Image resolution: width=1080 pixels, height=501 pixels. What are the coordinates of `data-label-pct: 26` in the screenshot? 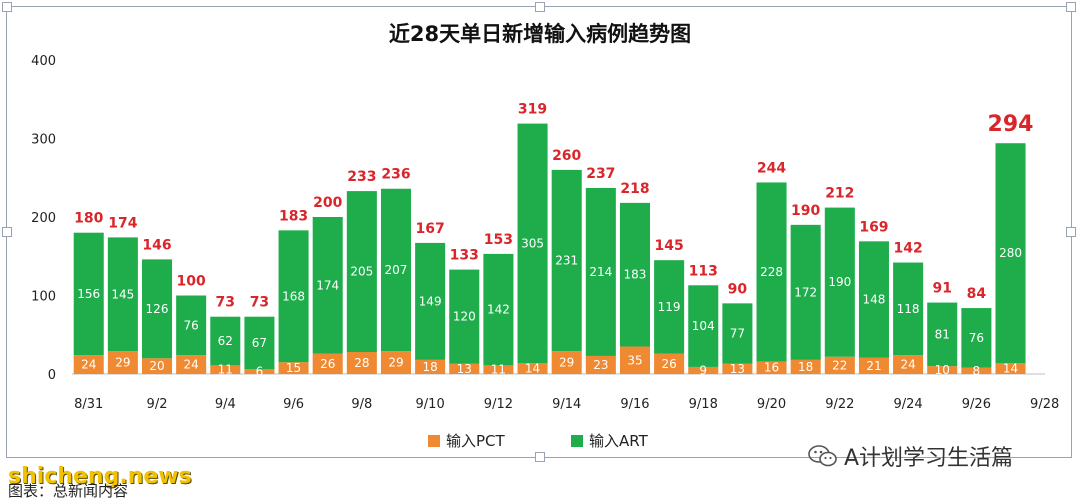 It's located at (668, 364).